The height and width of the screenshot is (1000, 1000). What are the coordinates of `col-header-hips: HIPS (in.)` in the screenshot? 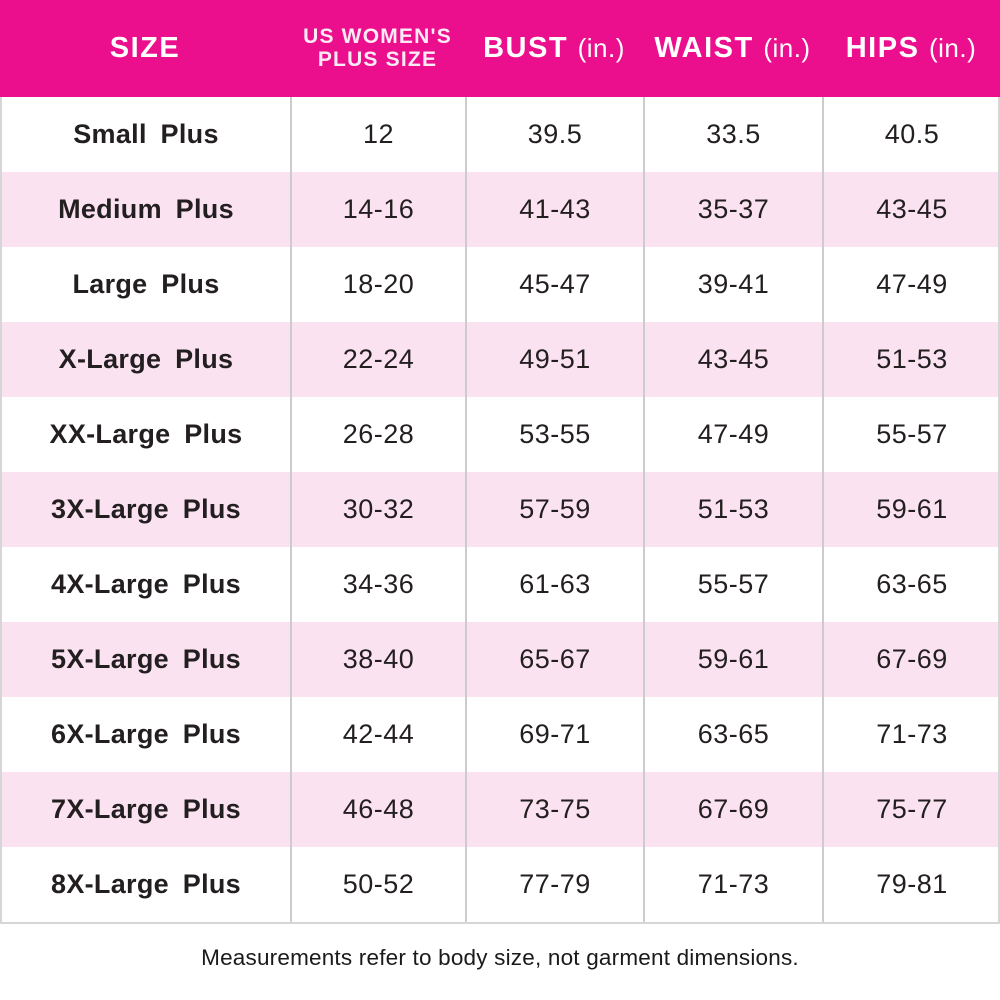 It's located at (911, 48).